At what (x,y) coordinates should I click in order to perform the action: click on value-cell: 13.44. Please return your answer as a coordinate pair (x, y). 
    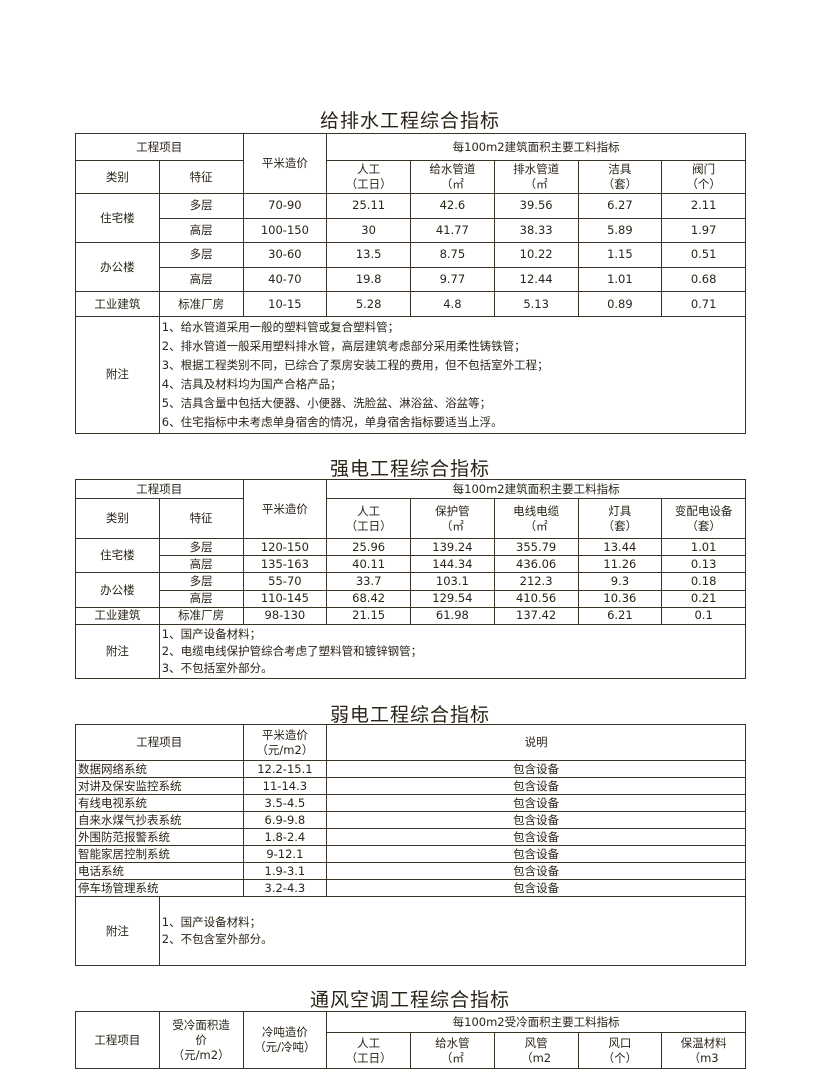
    Looking at the image, I should click on (620, 547).